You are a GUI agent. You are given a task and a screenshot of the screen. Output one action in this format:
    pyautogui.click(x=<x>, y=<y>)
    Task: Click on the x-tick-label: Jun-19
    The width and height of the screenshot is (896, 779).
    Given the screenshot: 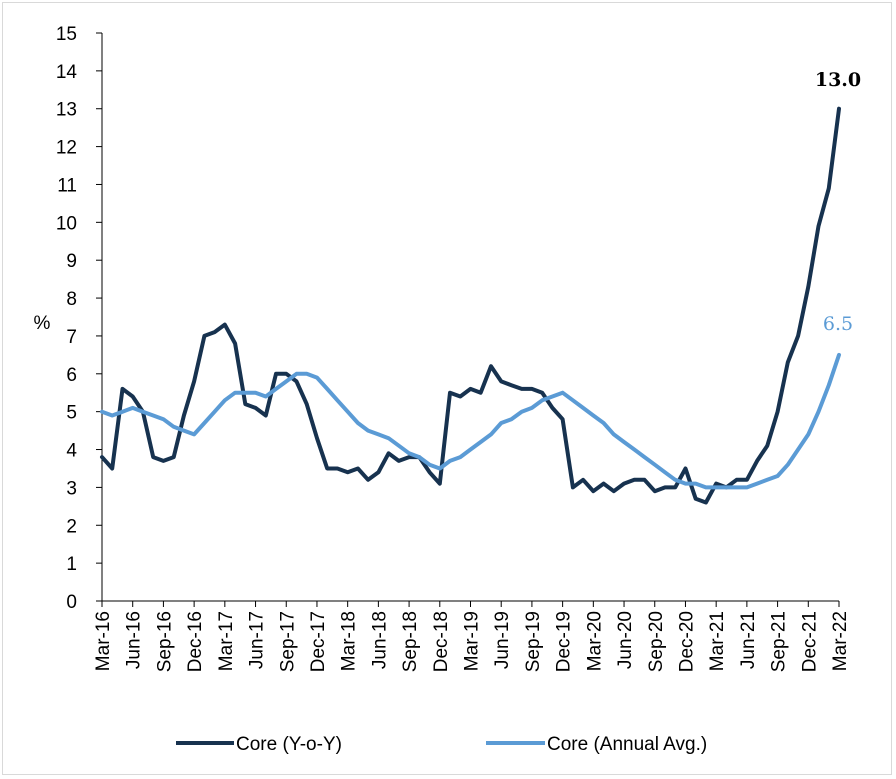 What is the action you would take?
    pyautogui.click(x=502, y=640)
    